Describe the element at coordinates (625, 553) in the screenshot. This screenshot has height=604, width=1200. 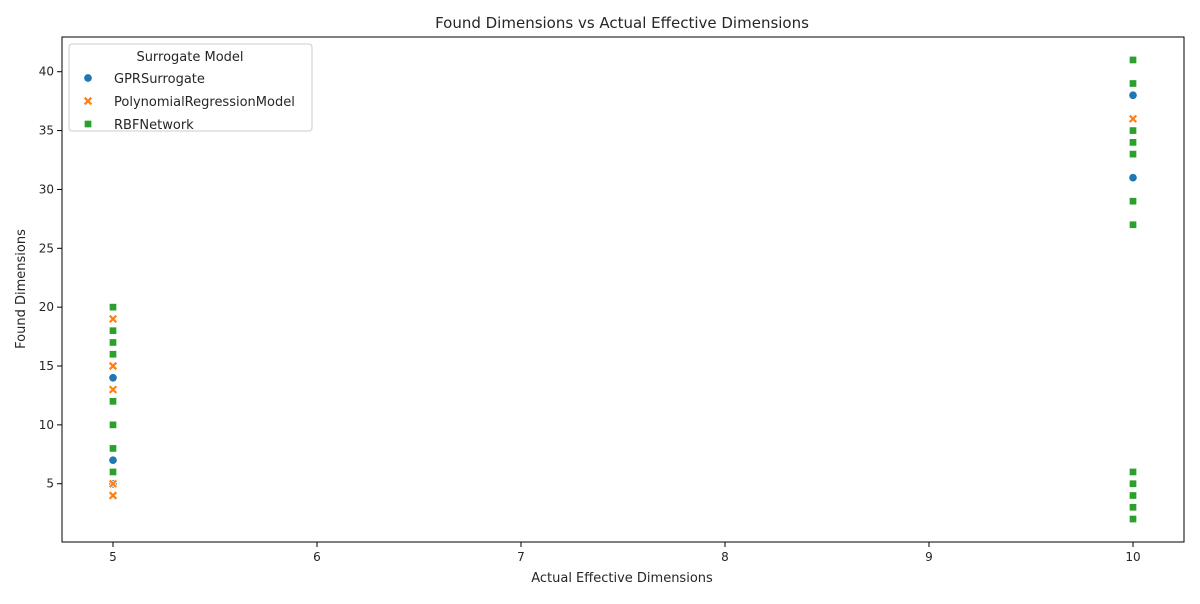
I see `x-axis: 5 6 7 8 9 10` at that location.